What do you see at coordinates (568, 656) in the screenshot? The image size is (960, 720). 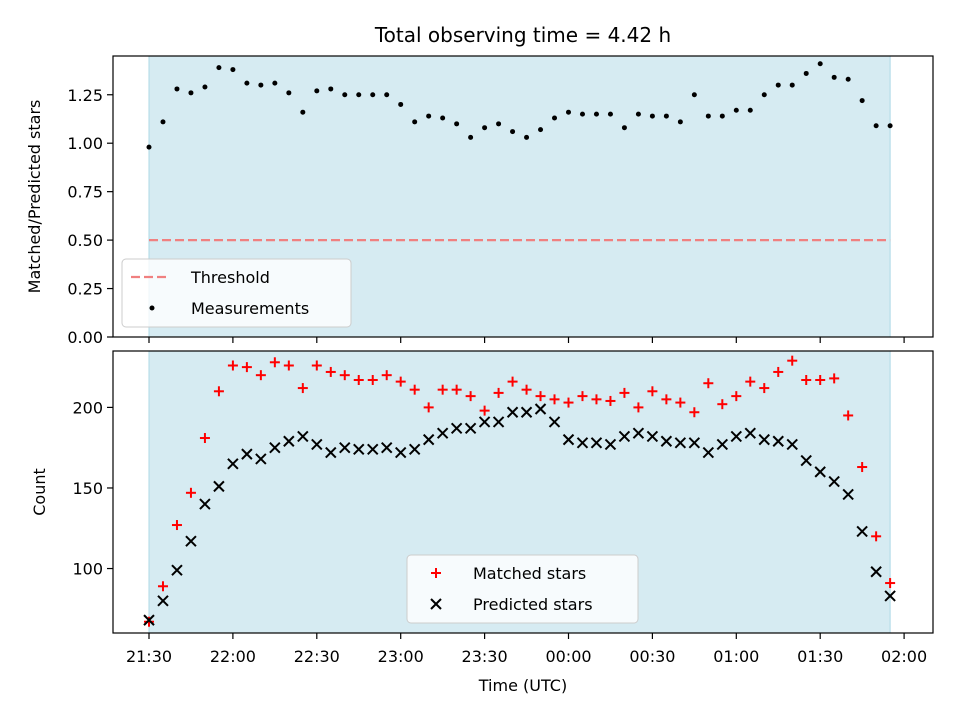 I see `x-tick-label: 00:00` at bounding box center [568, 656].